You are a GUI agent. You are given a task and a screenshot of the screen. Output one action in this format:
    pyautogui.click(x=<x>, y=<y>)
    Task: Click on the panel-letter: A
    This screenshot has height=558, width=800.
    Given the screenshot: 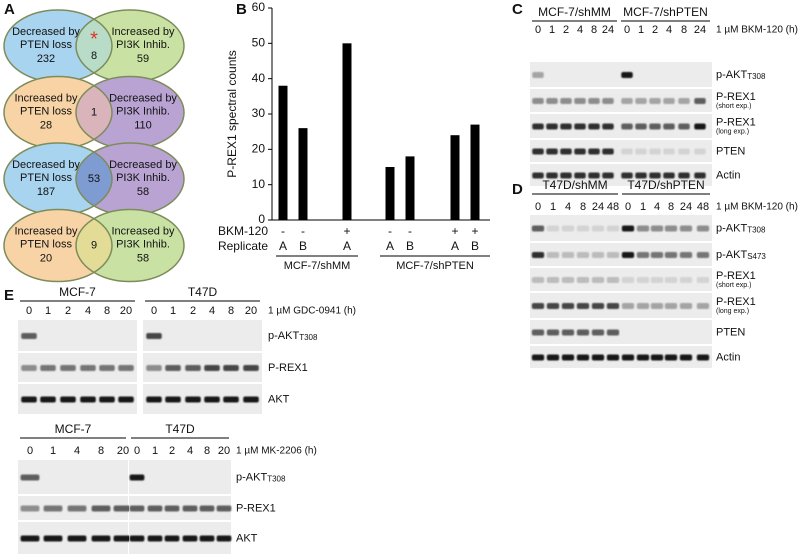 What is the action you would take?
    pyautogui.click(x=9, y=9)
    